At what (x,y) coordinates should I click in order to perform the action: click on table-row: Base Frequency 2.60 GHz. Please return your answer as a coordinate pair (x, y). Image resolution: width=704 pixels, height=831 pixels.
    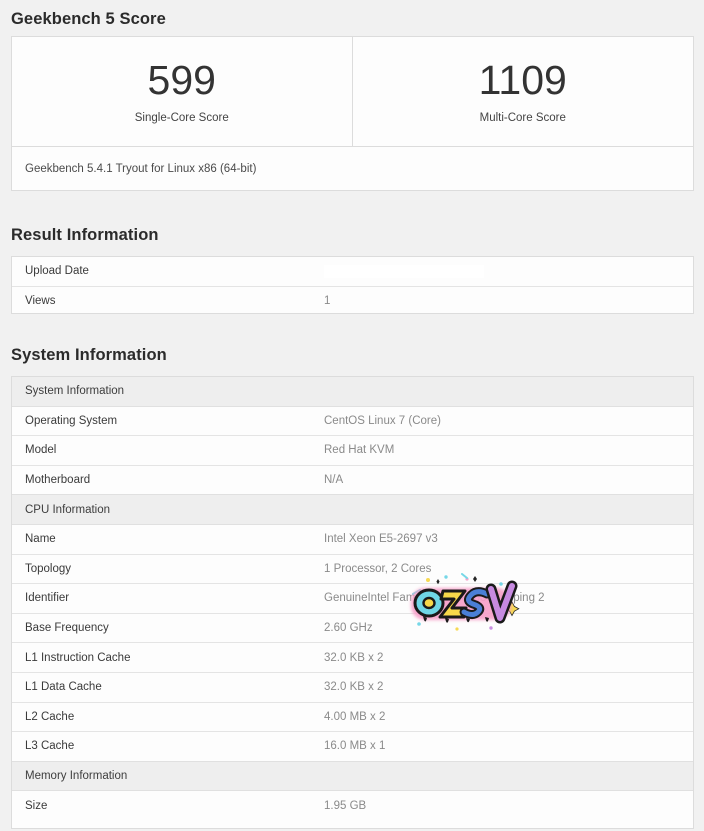
    Looking at the image, I should click on (352, 627).